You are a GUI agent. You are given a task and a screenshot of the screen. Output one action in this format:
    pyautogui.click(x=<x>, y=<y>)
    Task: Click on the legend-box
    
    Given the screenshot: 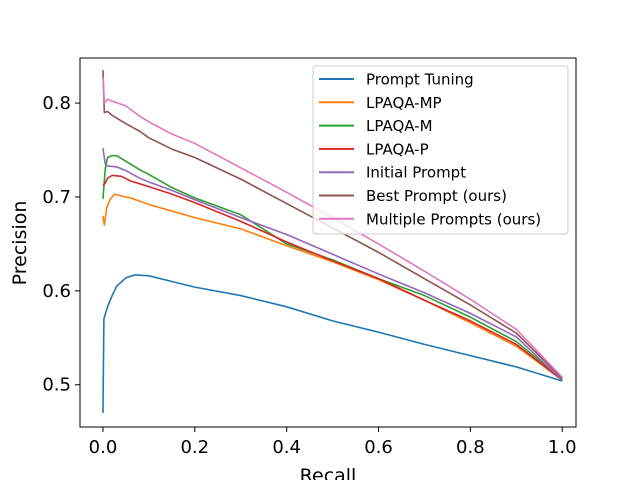 What is the action you would take?
    pyautogui.click(x=440, y=150)
    